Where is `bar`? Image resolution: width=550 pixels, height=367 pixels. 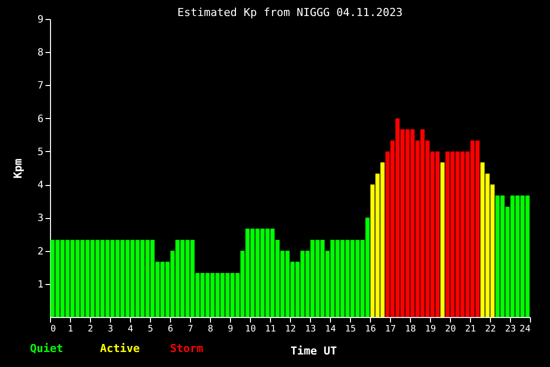 bar is located at coordinates (442, 239).